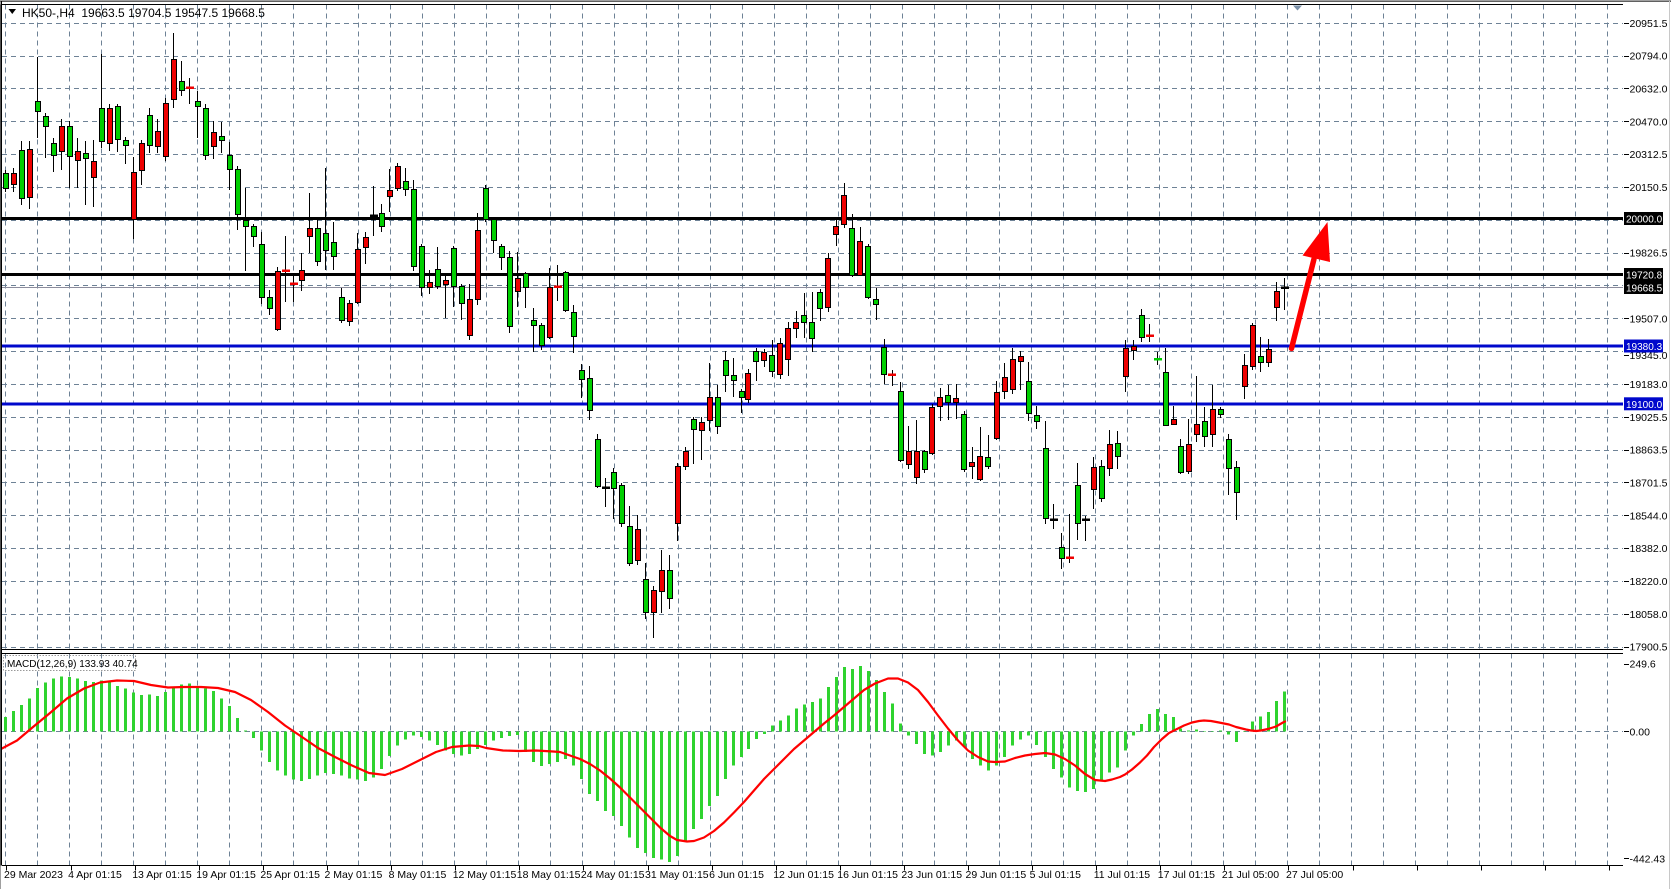  Describe the element at coordinates (1314, 875) in the screenshot. I see `svg-text: 27 Jul 05:00` at that location.